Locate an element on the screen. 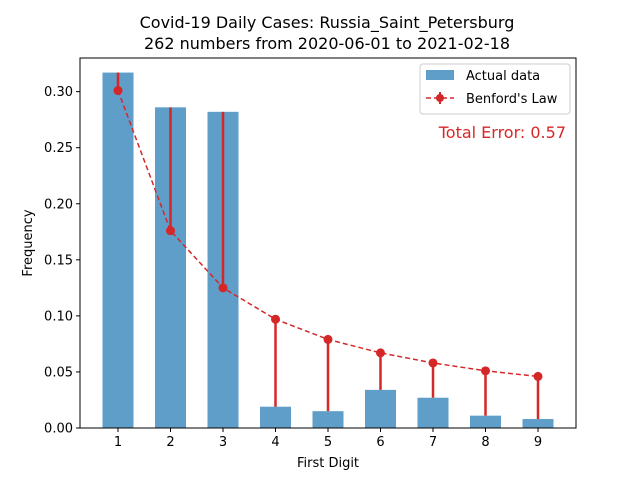  y-tick-label-2: 0.10 is located at coordinates (58, 316).